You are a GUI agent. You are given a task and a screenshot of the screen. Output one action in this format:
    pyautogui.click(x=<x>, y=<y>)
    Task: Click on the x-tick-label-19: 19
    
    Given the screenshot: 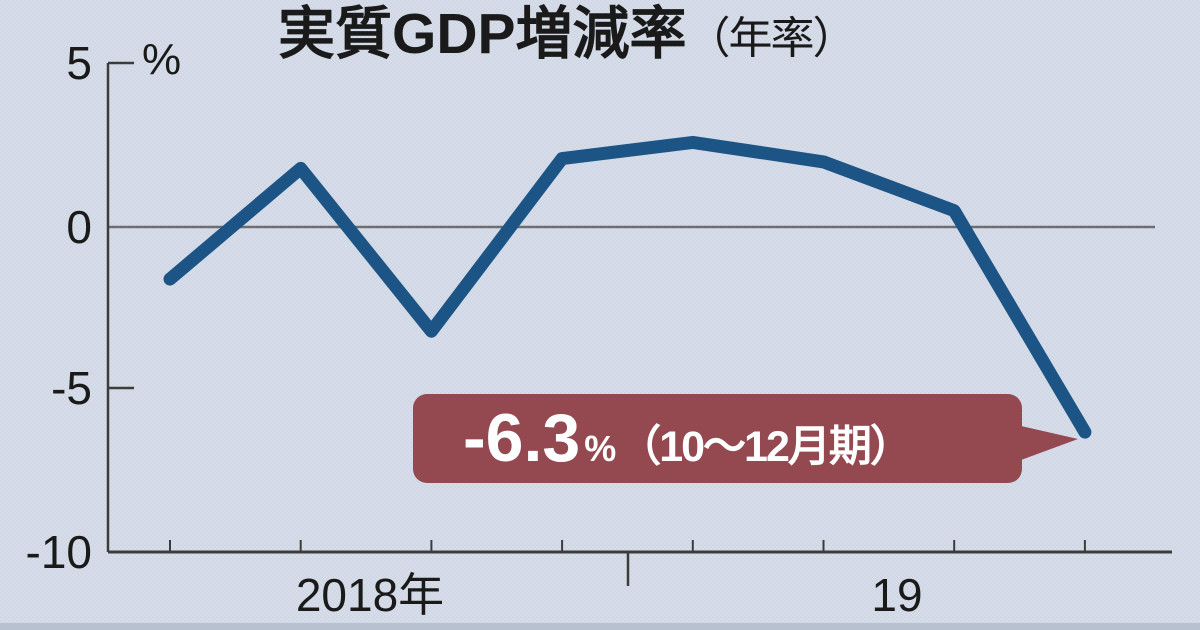 What is the action you would take?
    pyautogui.click(x=897, y=595)
    